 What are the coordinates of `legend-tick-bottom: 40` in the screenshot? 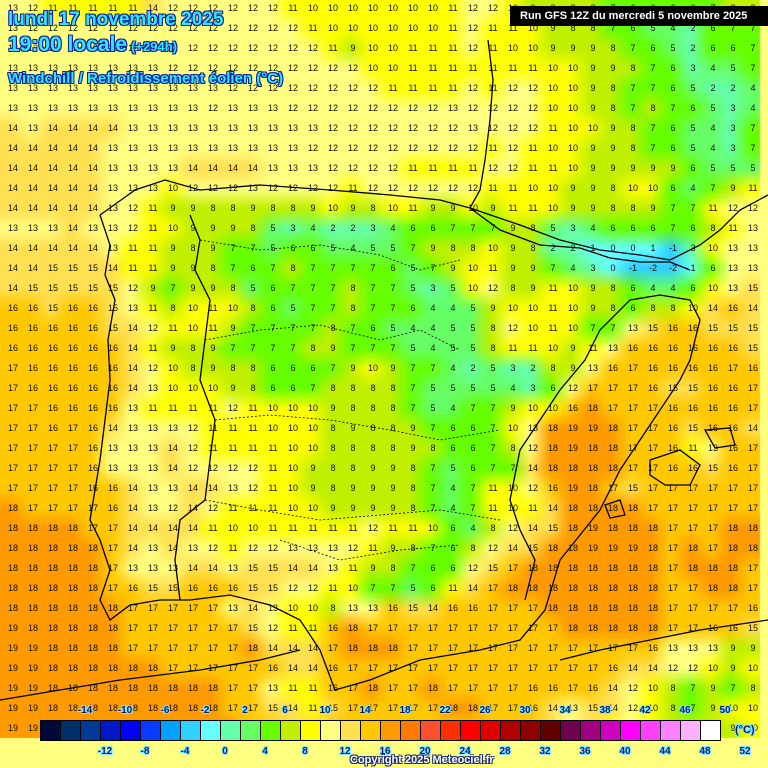 It's located at (625, 751).